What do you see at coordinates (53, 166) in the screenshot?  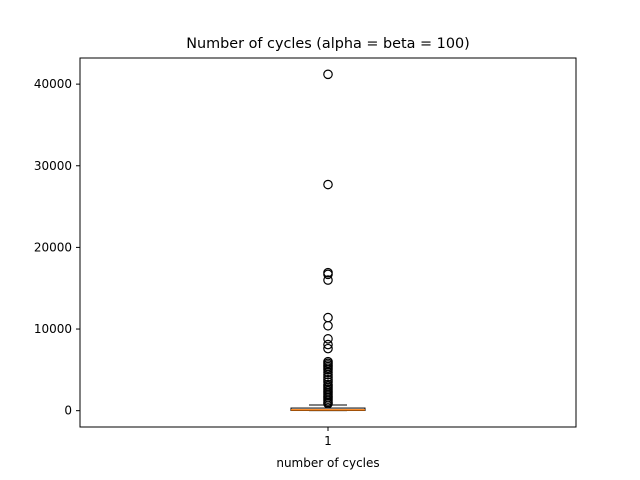 I see `y-tick-label: 30000` at bounding box center [53, 166].